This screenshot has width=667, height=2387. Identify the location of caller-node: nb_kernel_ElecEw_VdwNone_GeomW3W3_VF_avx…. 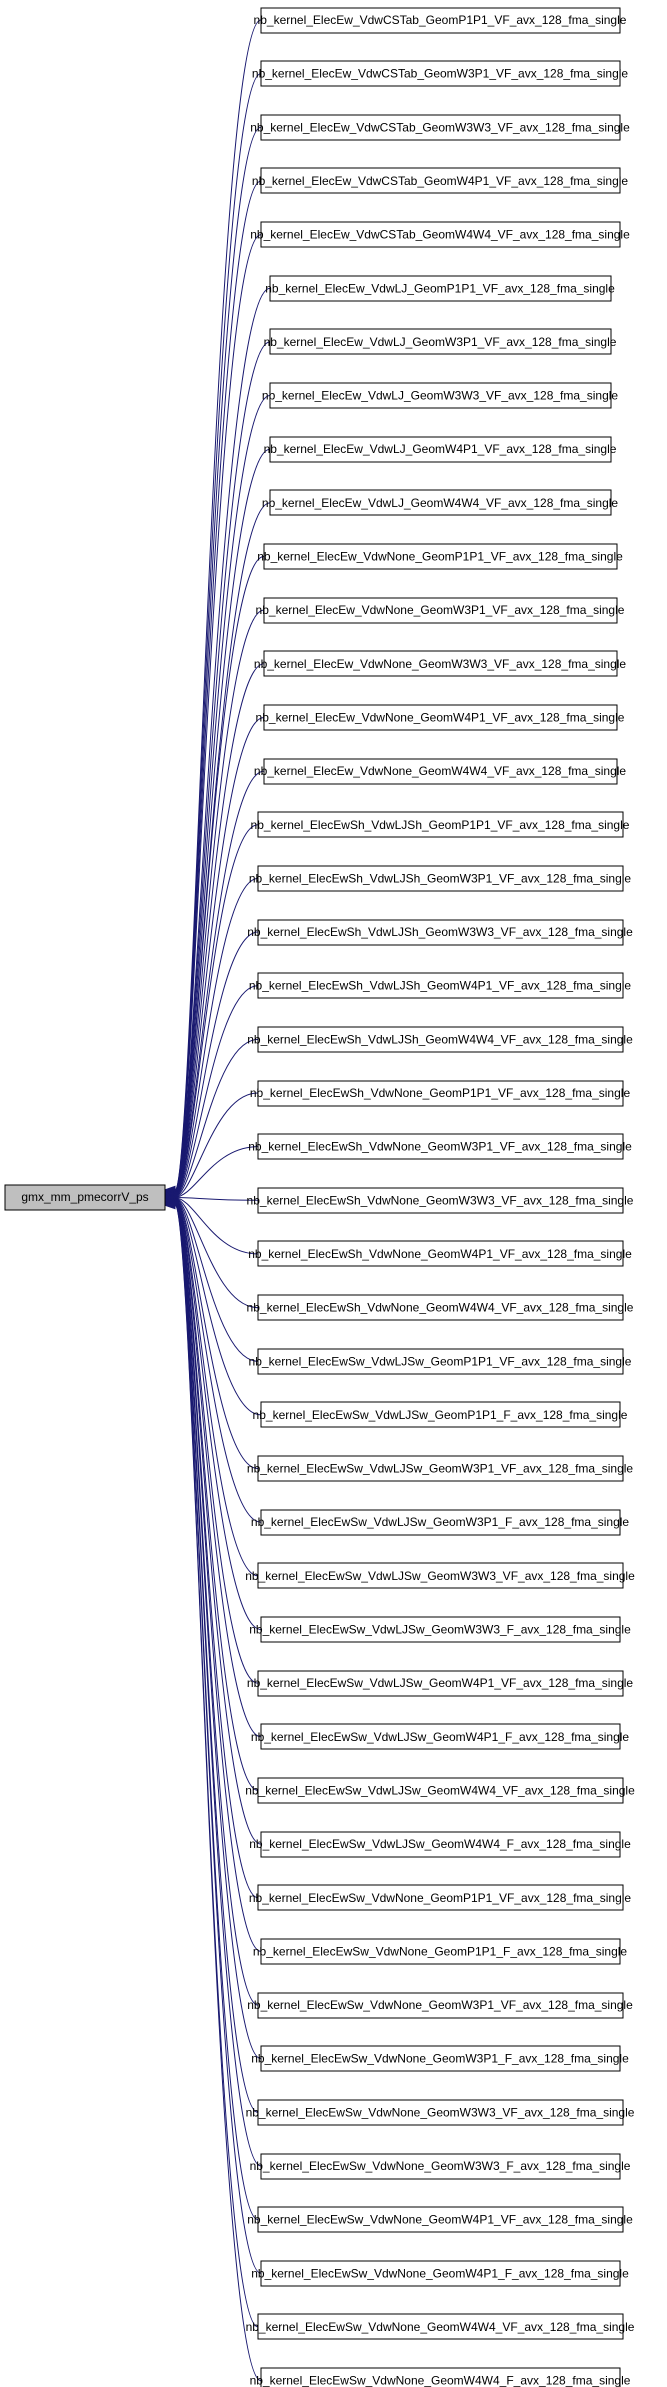
(440, 663).